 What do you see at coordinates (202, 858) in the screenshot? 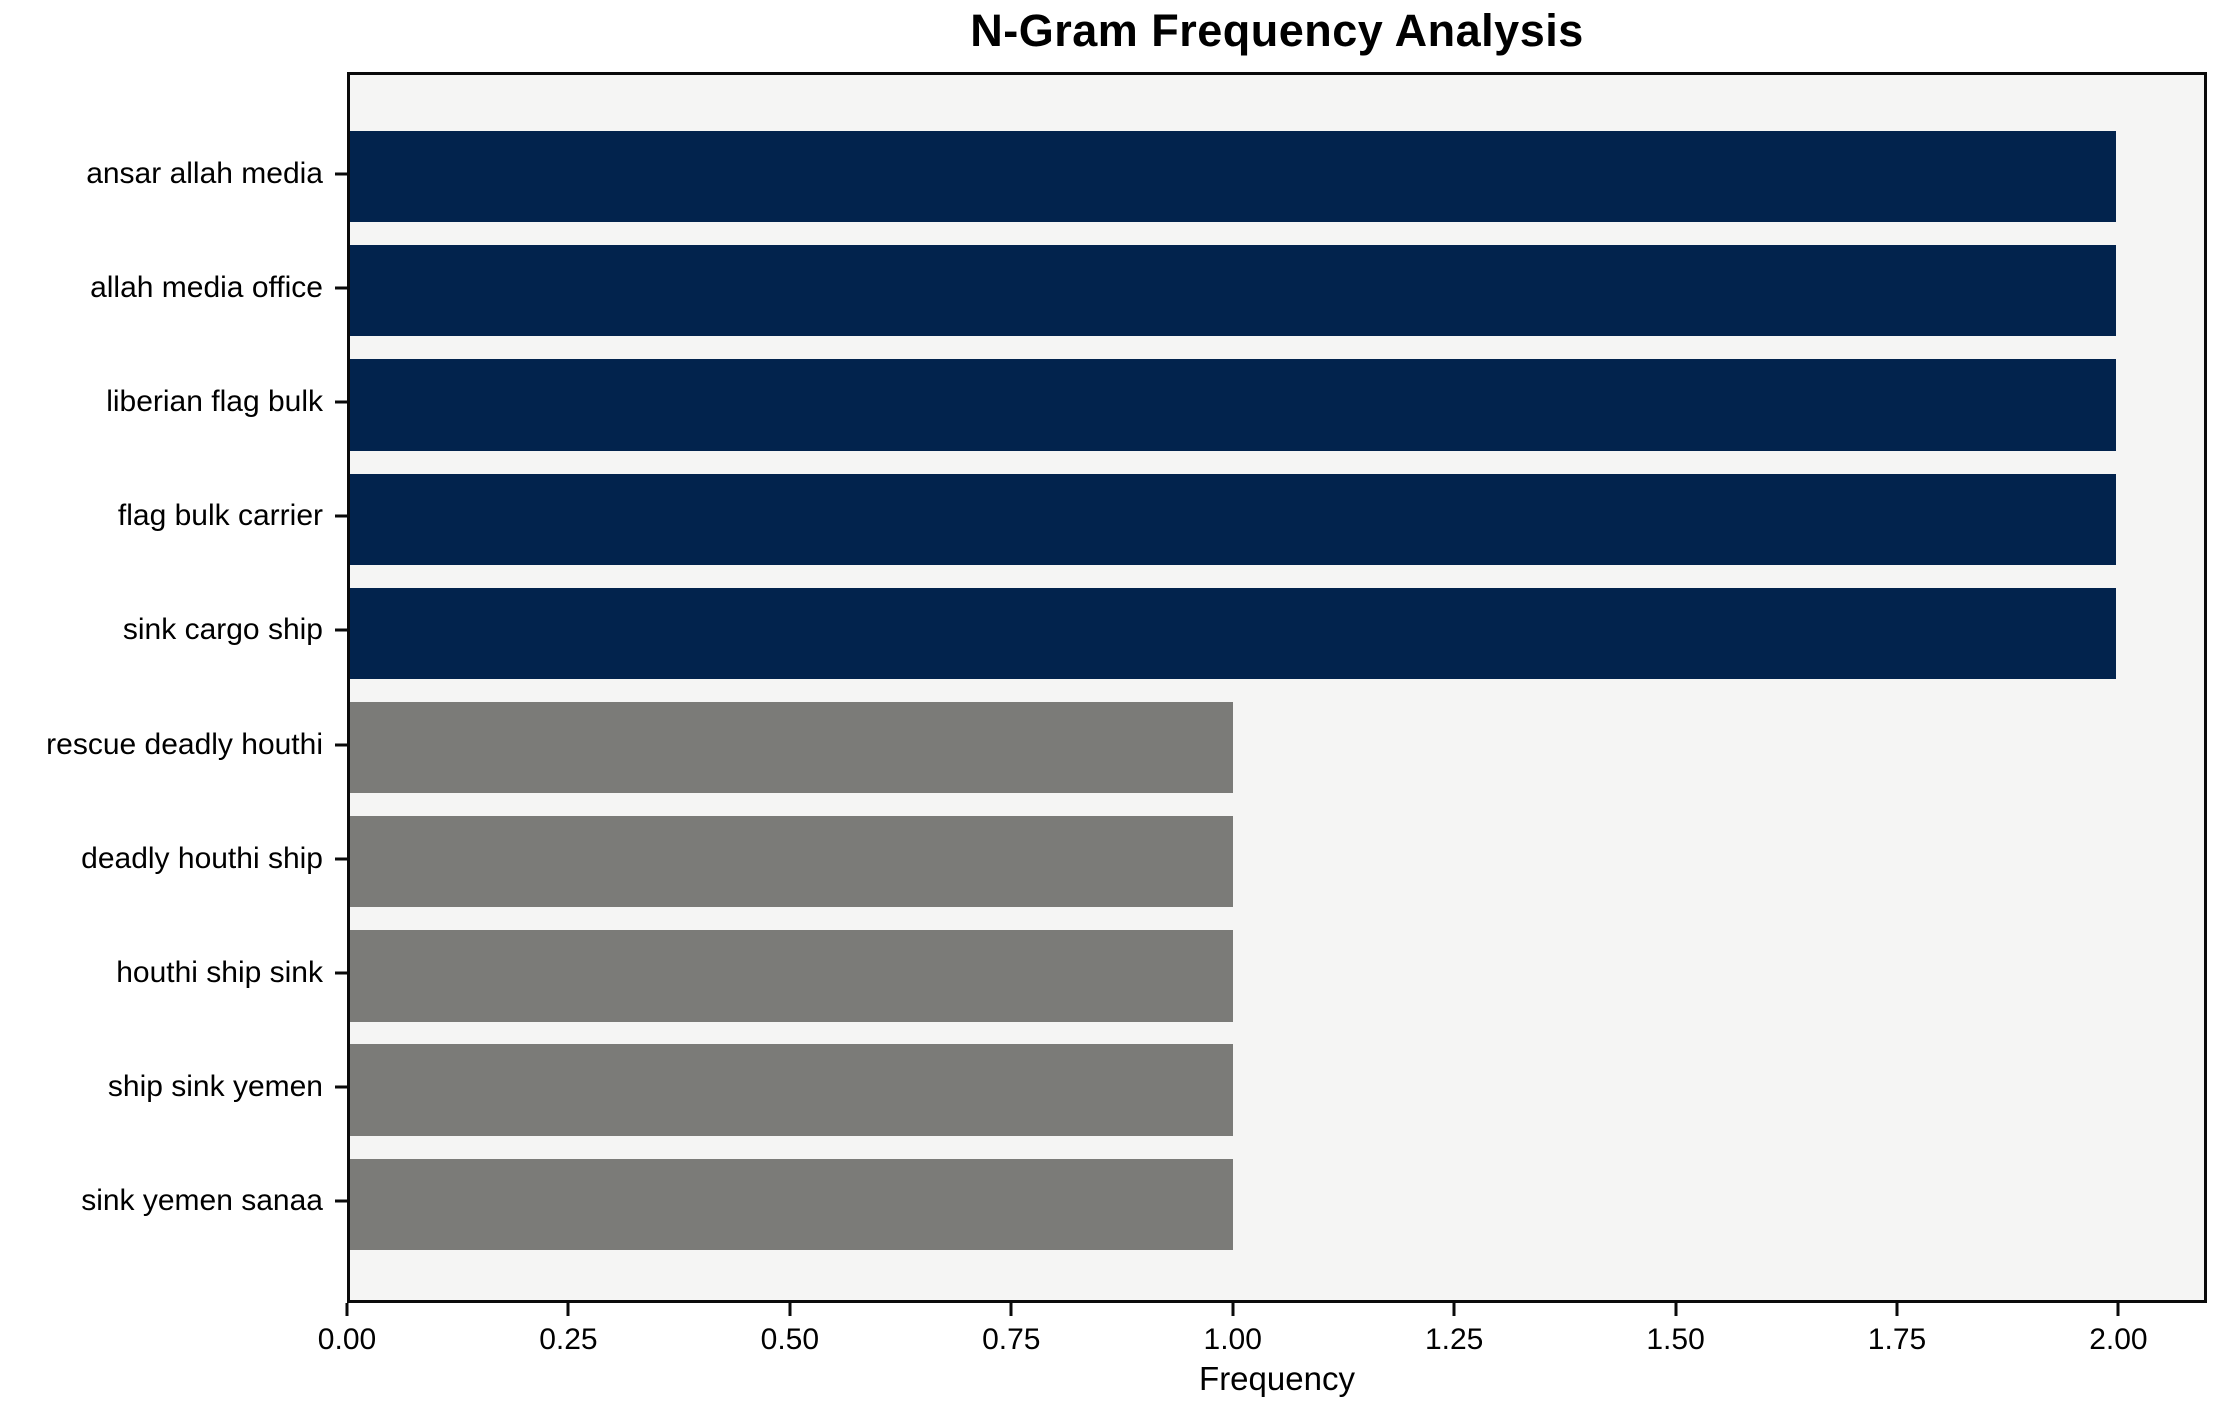
I see `y-tick-label: deadly houthi ship` at bounding box center [202, 858].